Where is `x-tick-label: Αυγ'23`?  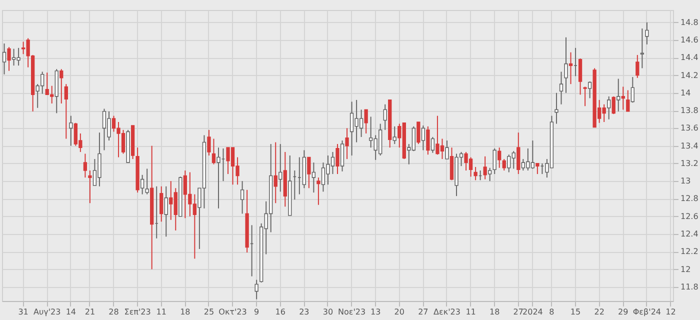
x-tick-label: Αυγ'23 is located at coordinates (47, 312).